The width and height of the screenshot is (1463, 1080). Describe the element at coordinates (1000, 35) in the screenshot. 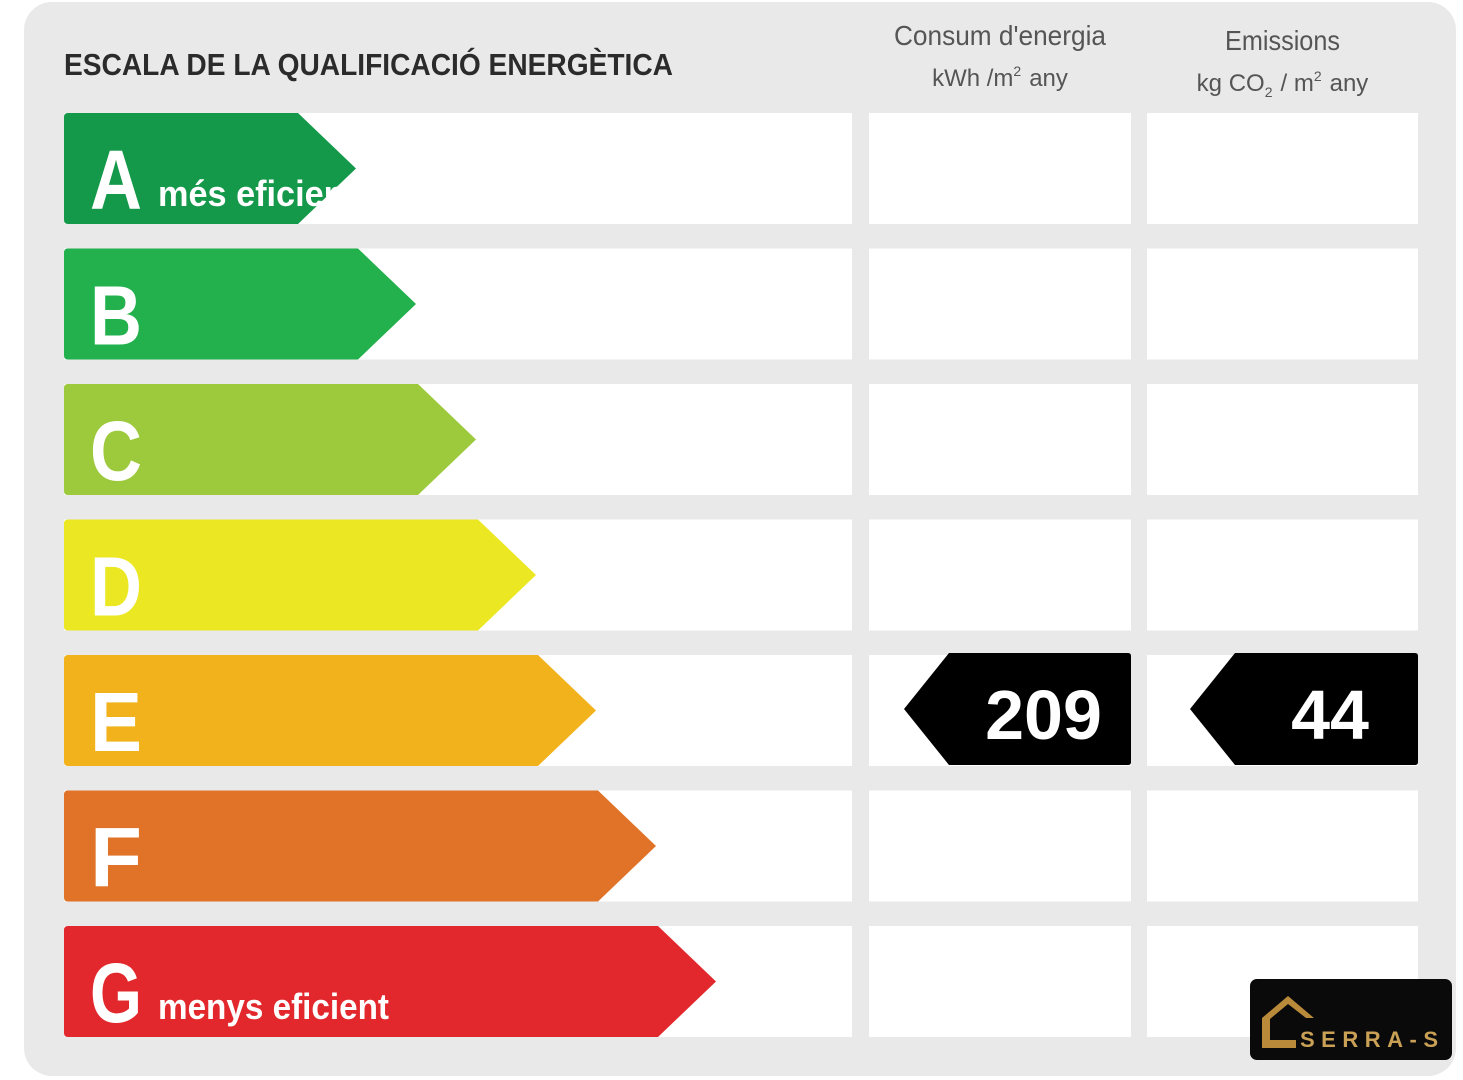

I see `column-title: Consum d'energia` at that location.